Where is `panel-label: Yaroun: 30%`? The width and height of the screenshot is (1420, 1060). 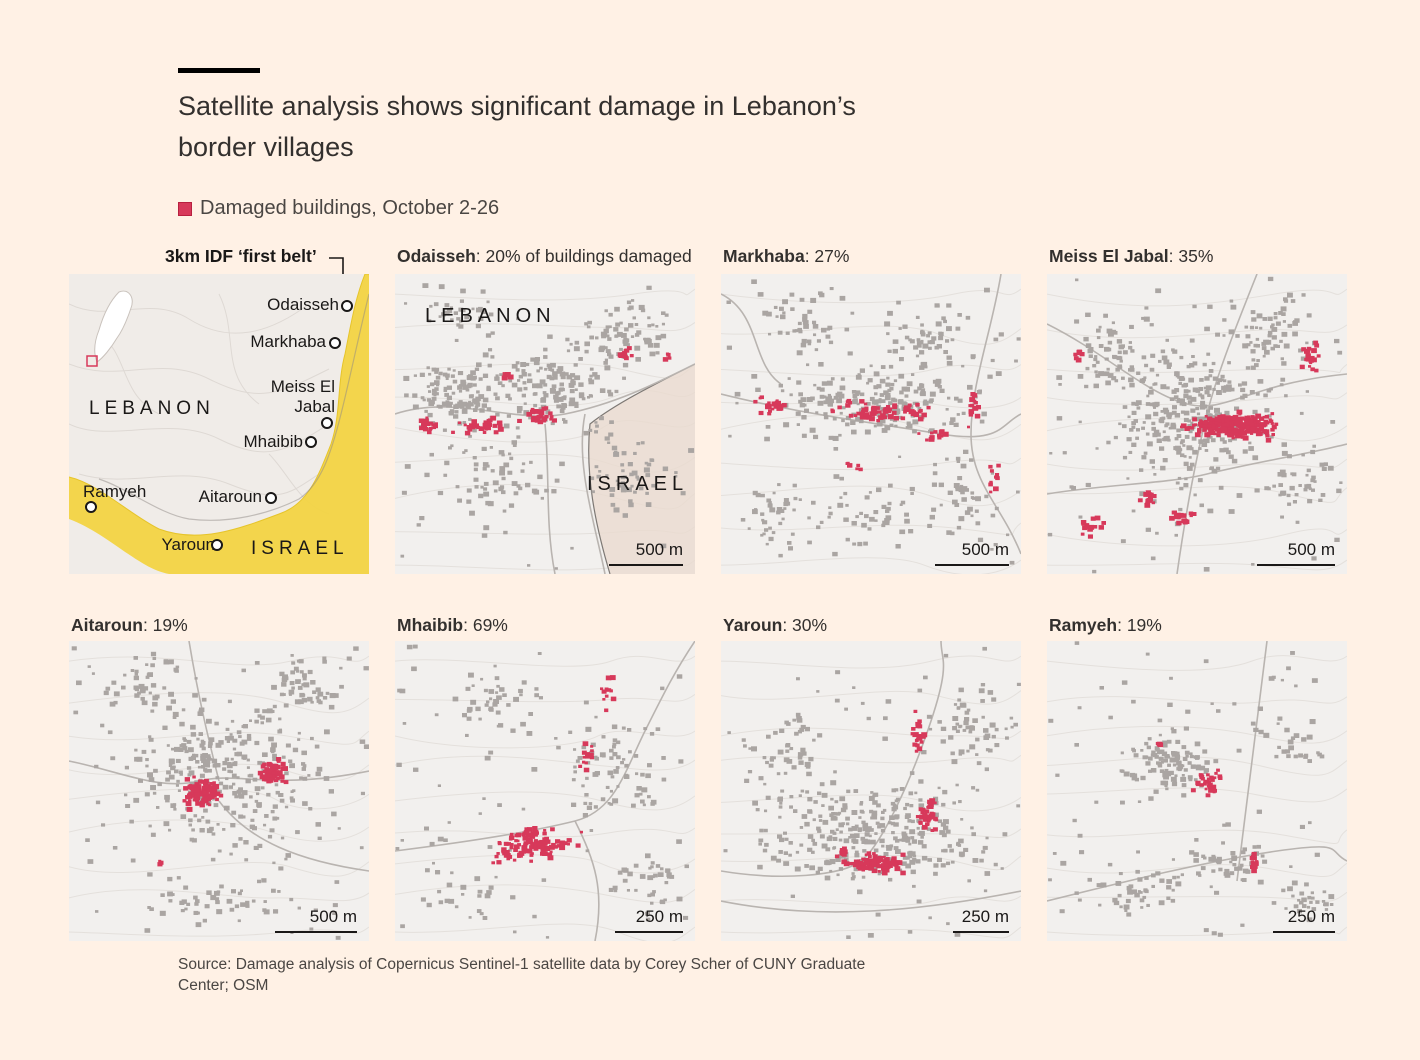
panel-label: Yaroun: 30% is located at coordinates (775, 625).